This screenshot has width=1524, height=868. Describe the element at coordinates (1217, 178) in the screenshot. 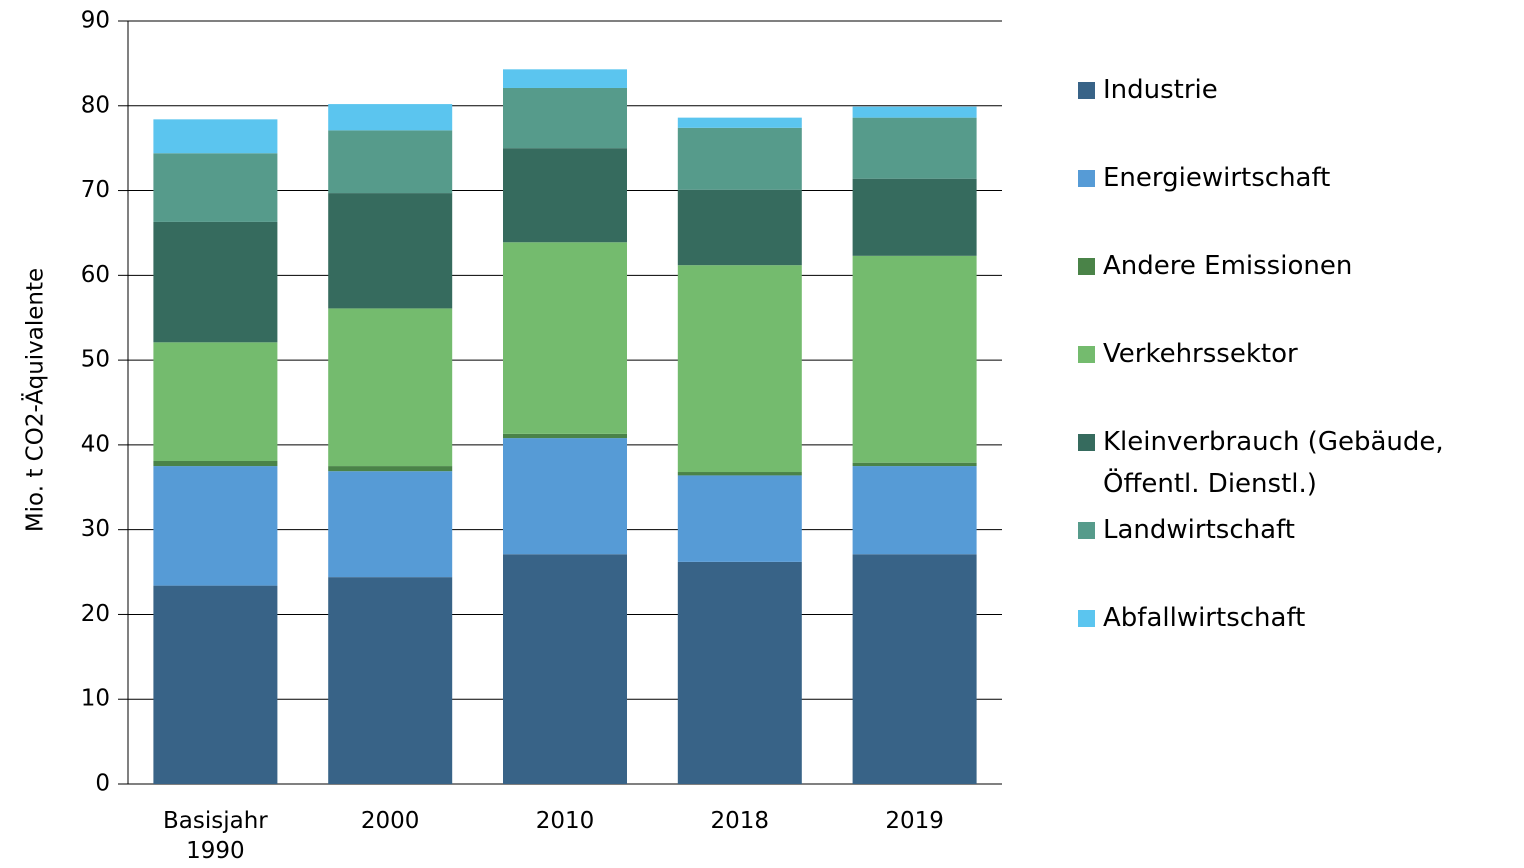

I see `legend-label: Energiewirtschaft` at that location.